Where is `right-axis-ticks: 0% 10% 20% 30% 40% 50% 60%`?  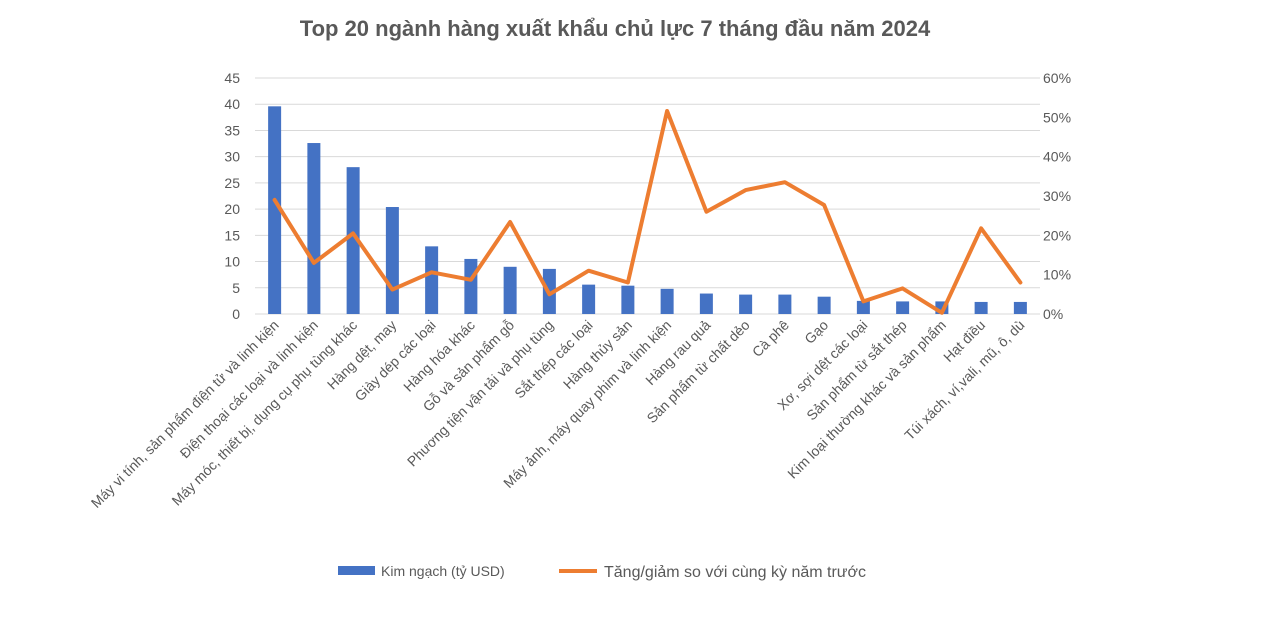 right-axis-ticks: 0% 10% 20% 30% 40% 50% 60% is located at coordinates (1057, 196).